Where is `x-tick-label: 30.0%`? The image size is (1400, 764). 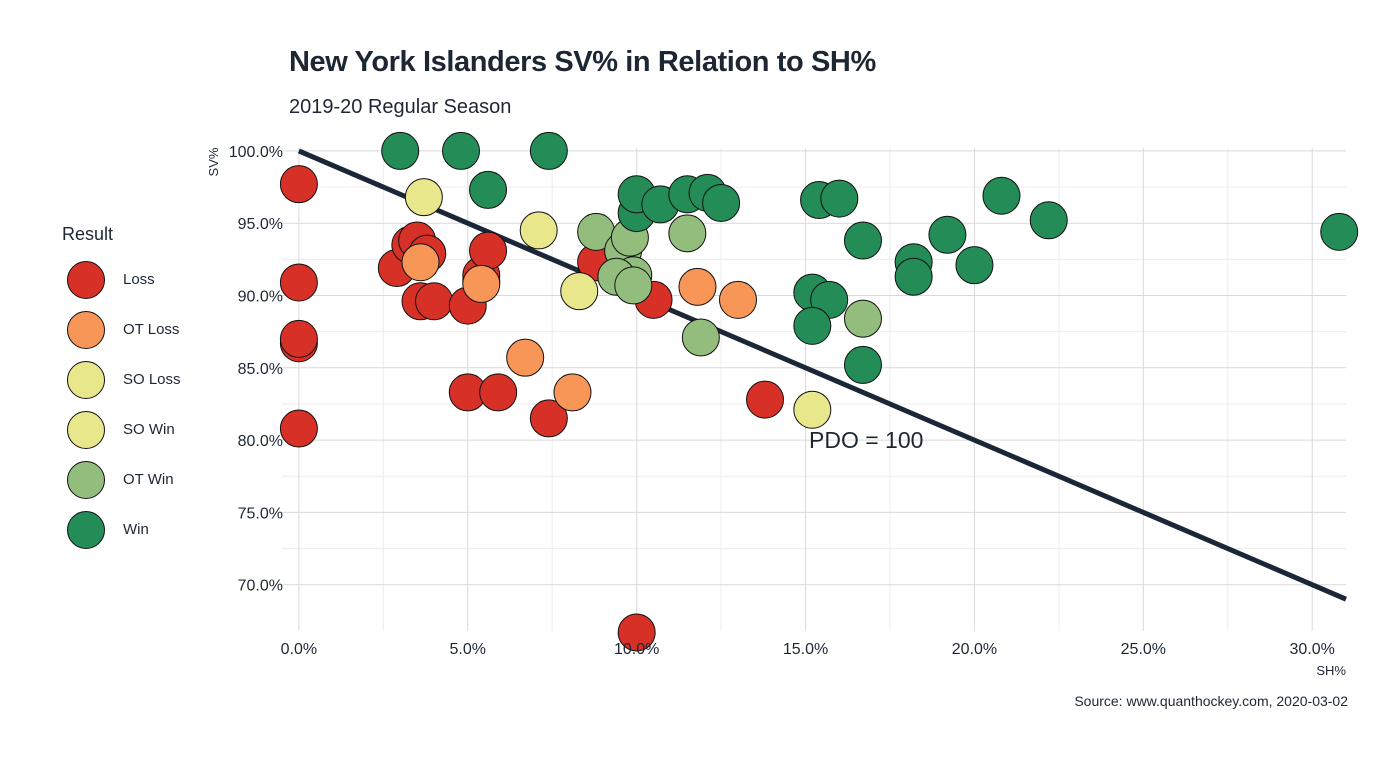 x-tick-label: 30.0% is located at coordinates (1312, 649).